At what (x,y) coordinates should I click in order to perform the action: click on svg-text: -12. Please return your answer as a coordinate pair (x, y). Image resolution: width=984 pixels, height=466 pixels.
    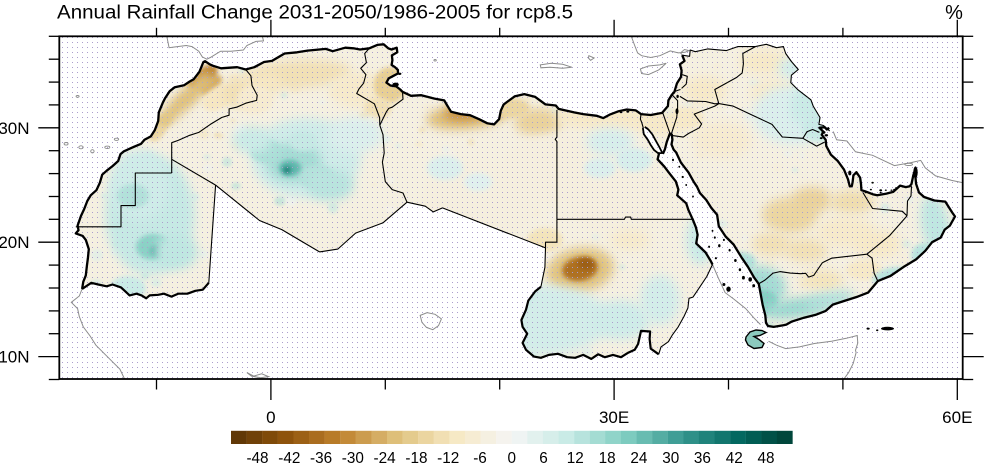
    Looking at the image, I should click on (448, 458).